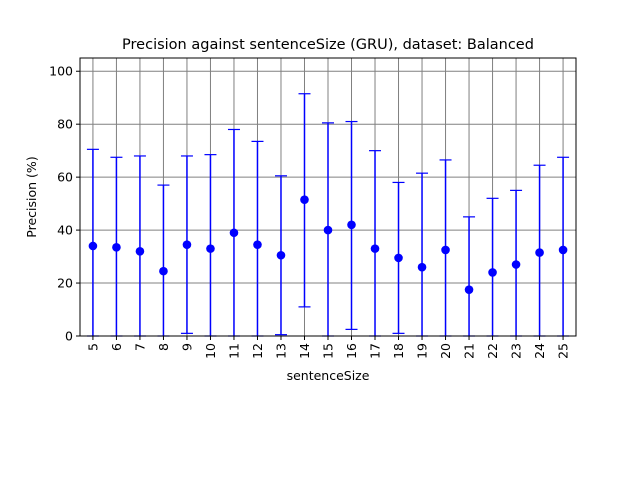  What do you see at coordinates (539, 351) in the screenshot?
I see `x-tick-label: 24` at bounding box center [539, 351].